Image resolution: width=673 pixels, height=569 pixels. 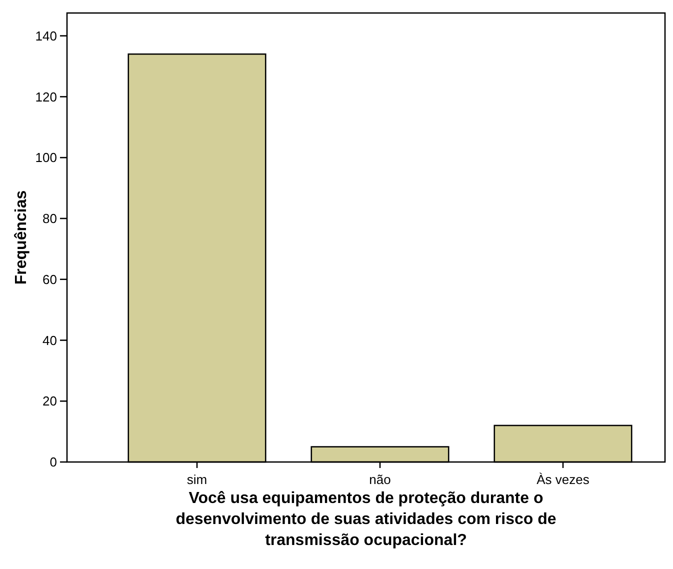 I want to click on y-tick-label: 40, so click(x=49, y=340).